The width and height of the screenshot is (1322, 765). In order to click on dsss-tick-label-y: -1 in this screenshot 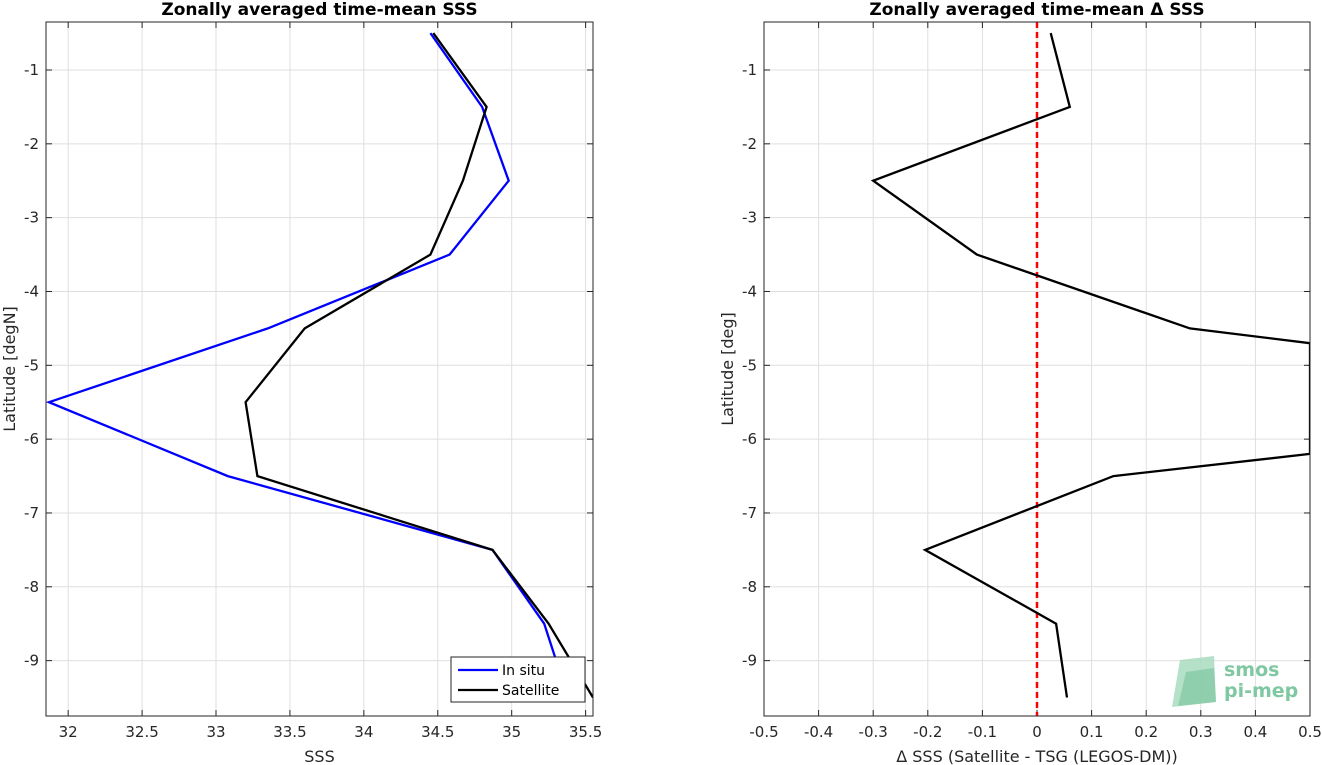, I will do `click(749, 70)`.